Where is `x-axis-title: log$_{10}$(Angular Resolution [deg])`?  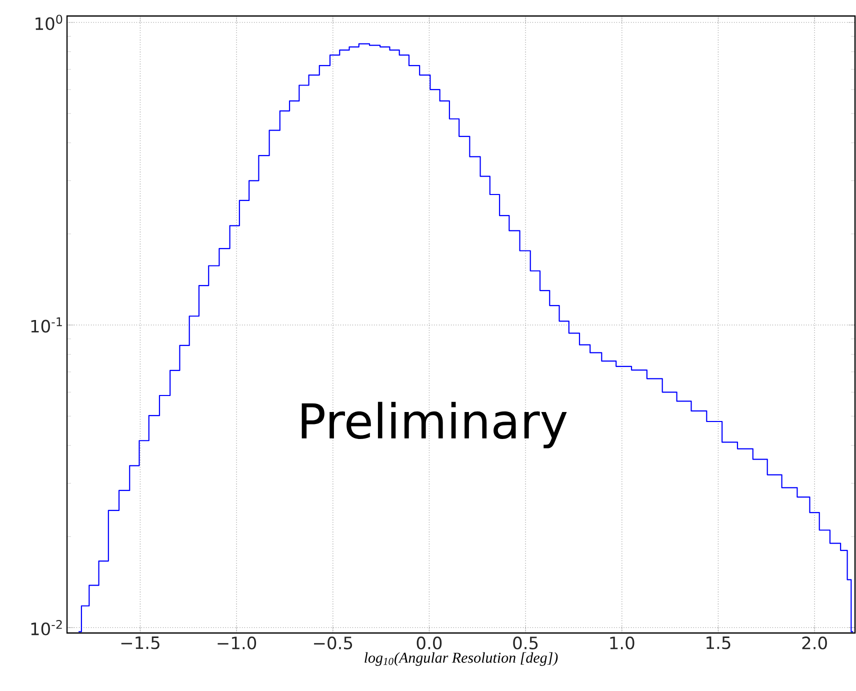
x-axis-title: log$_{10}$(Angular Resolution [deg]) is located at coordinates (461, 659).